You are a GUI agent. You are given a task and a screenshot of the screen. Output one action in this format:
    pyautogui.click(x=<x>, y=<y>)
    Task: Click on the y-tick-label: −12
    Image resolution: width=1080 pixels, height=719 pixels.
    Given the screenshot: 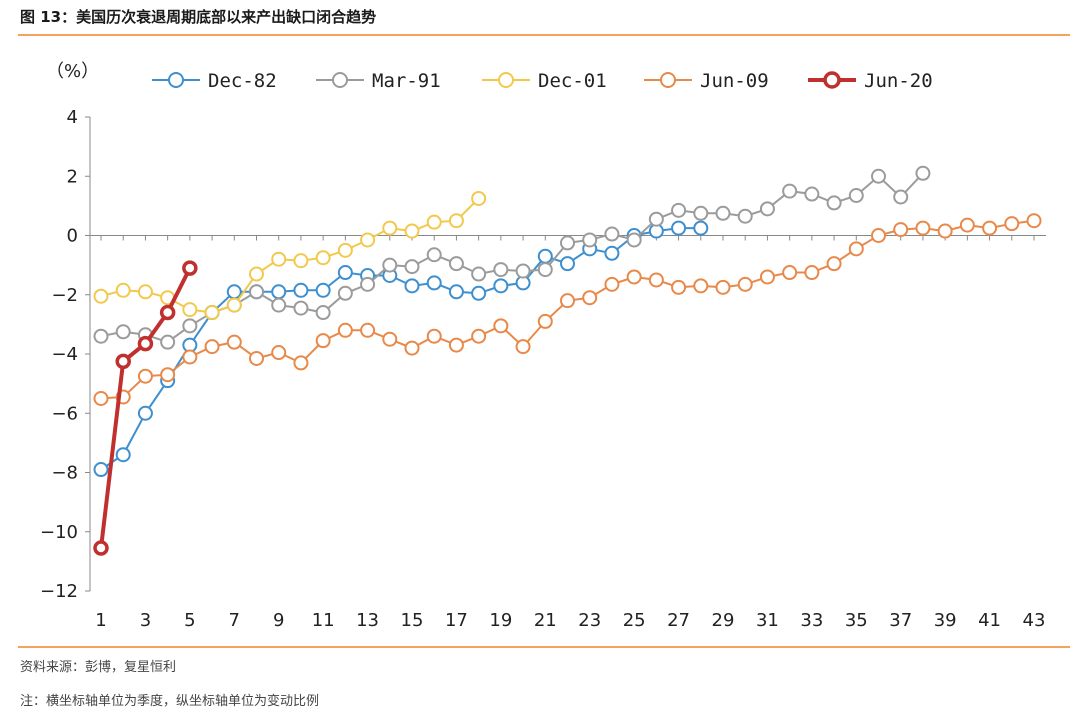 What is the action you would take?
    pyautogui.click(x=59, y=591)
    